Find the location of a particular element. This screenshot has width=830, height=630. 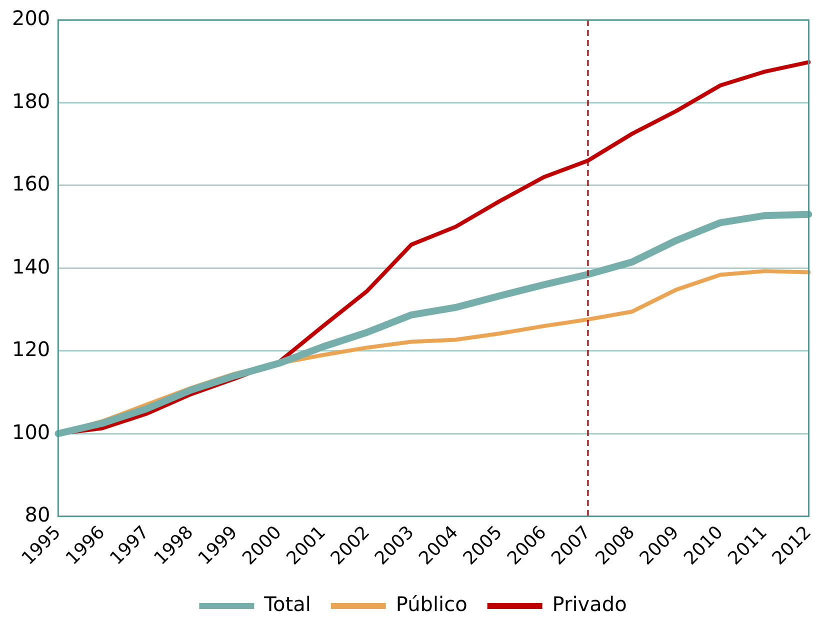

y-tick-label: 100 is located at coordinates (31, 432).